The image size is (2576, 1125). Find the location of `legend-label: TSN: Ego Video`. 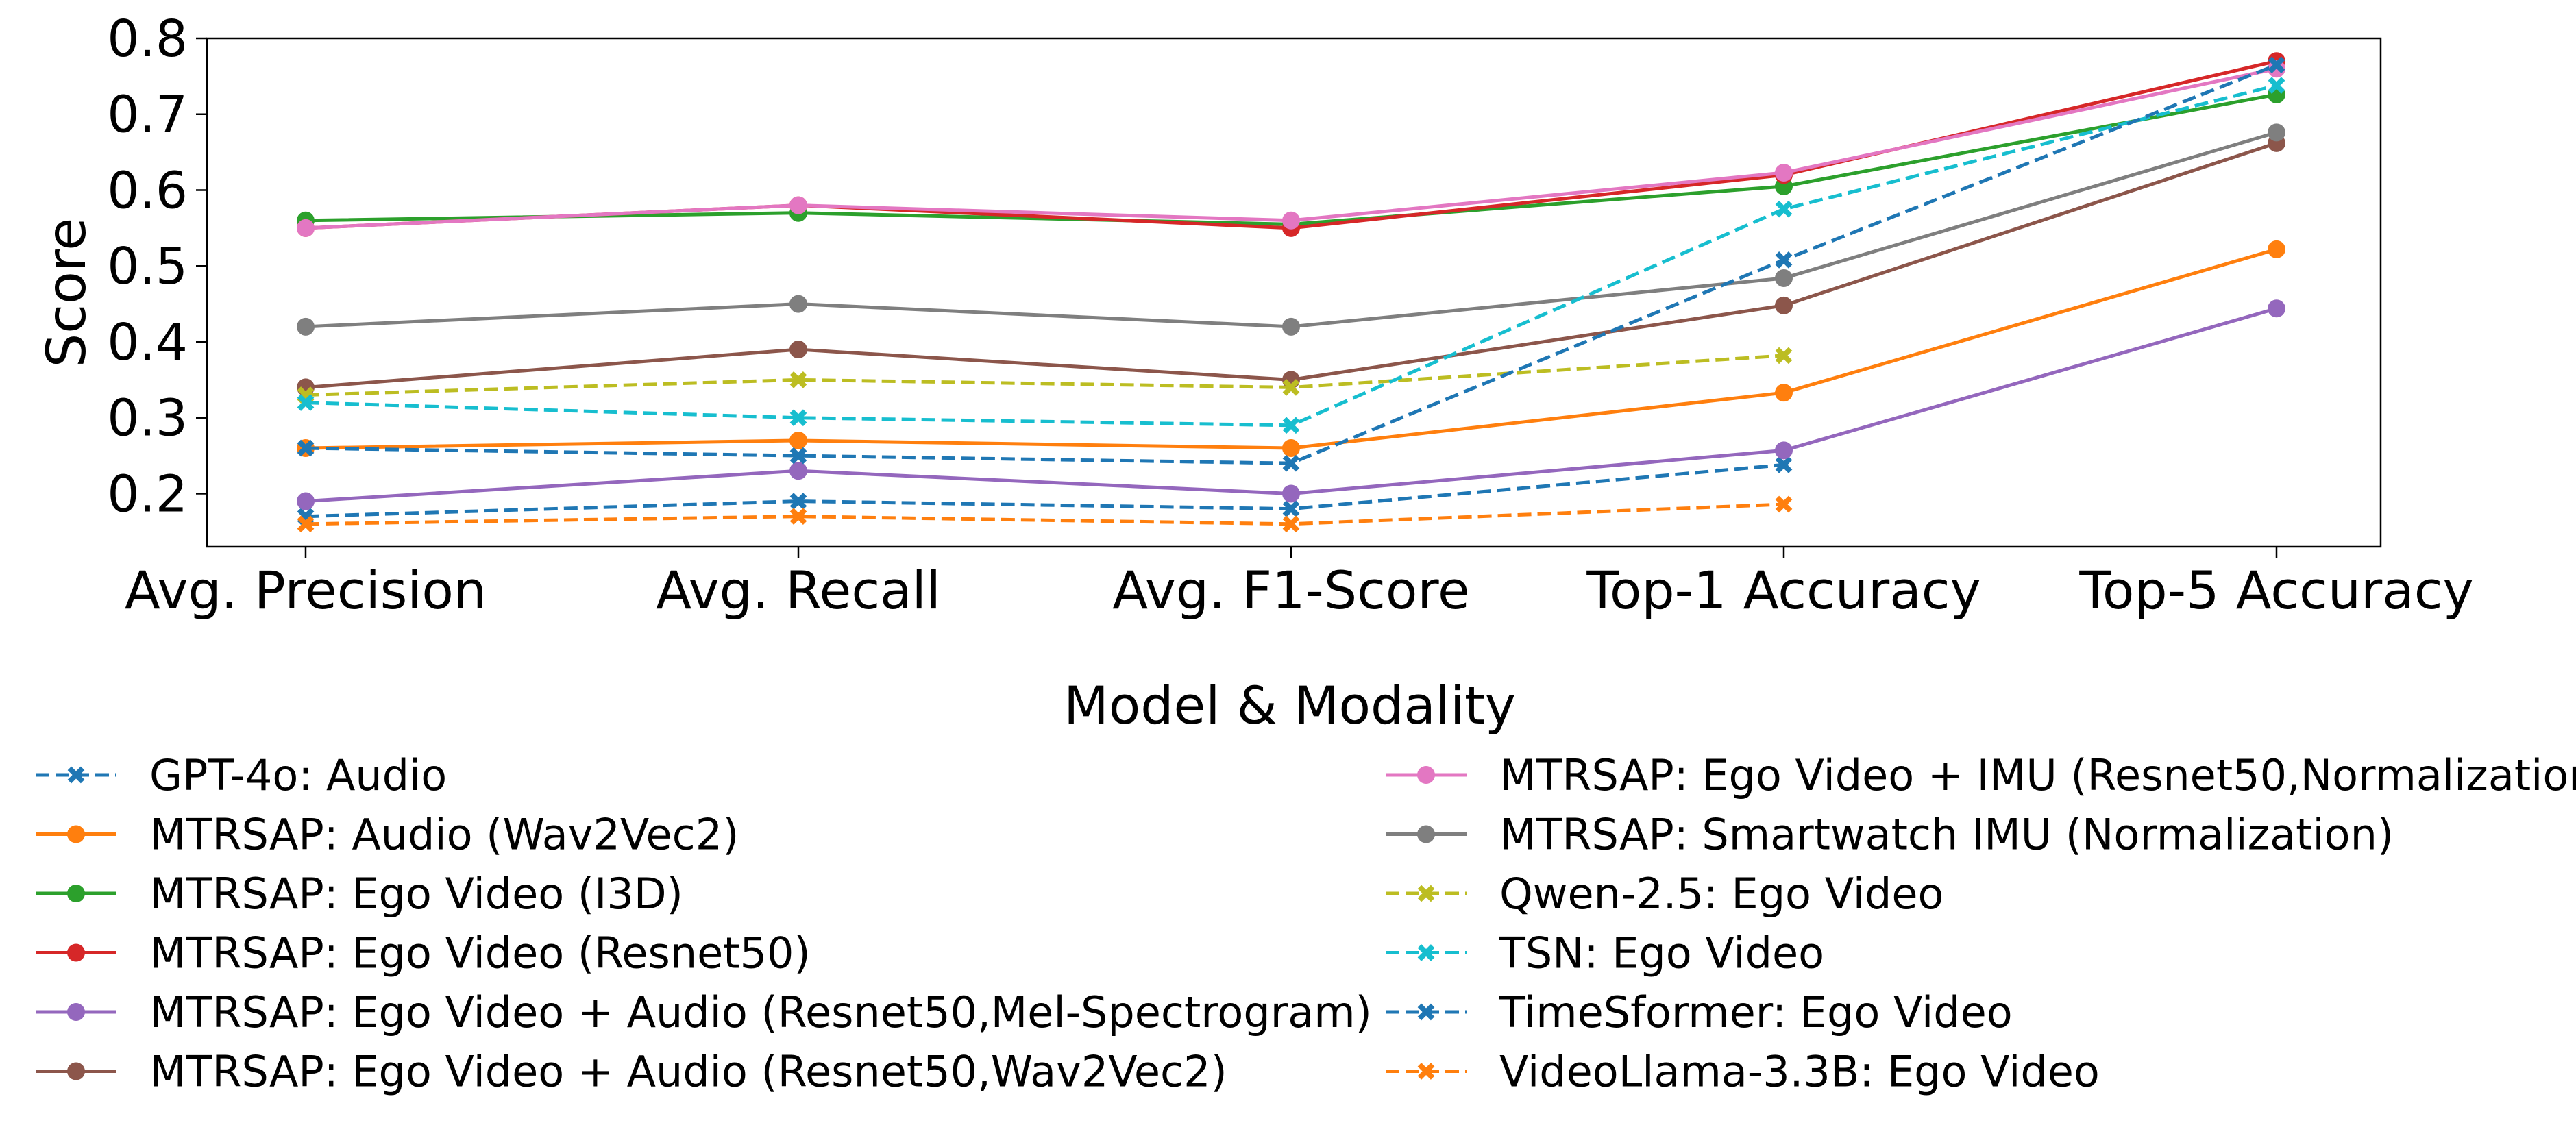

legend-label: TSN: Ego Video is located at coordinates (1662, 953).